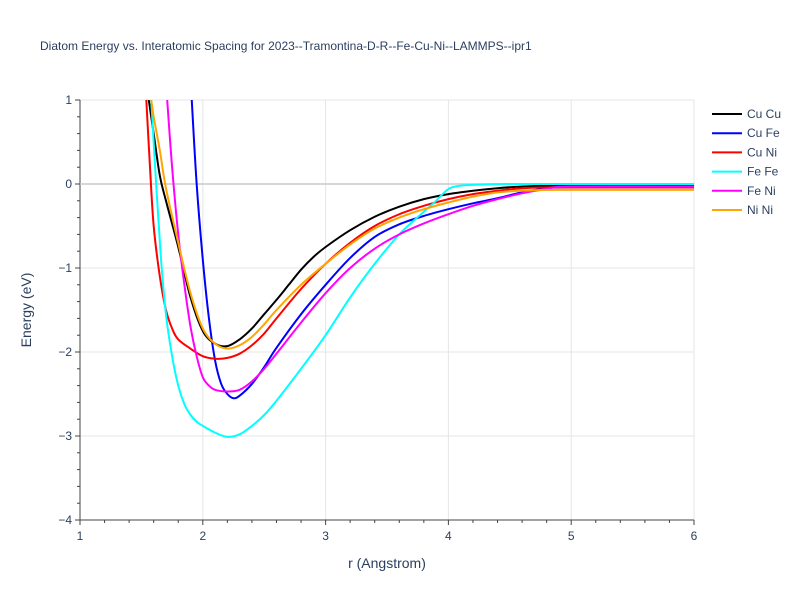 This screenshot has height=600, width=800. I want to click on x-tick-label: 2, so click(202, 536).